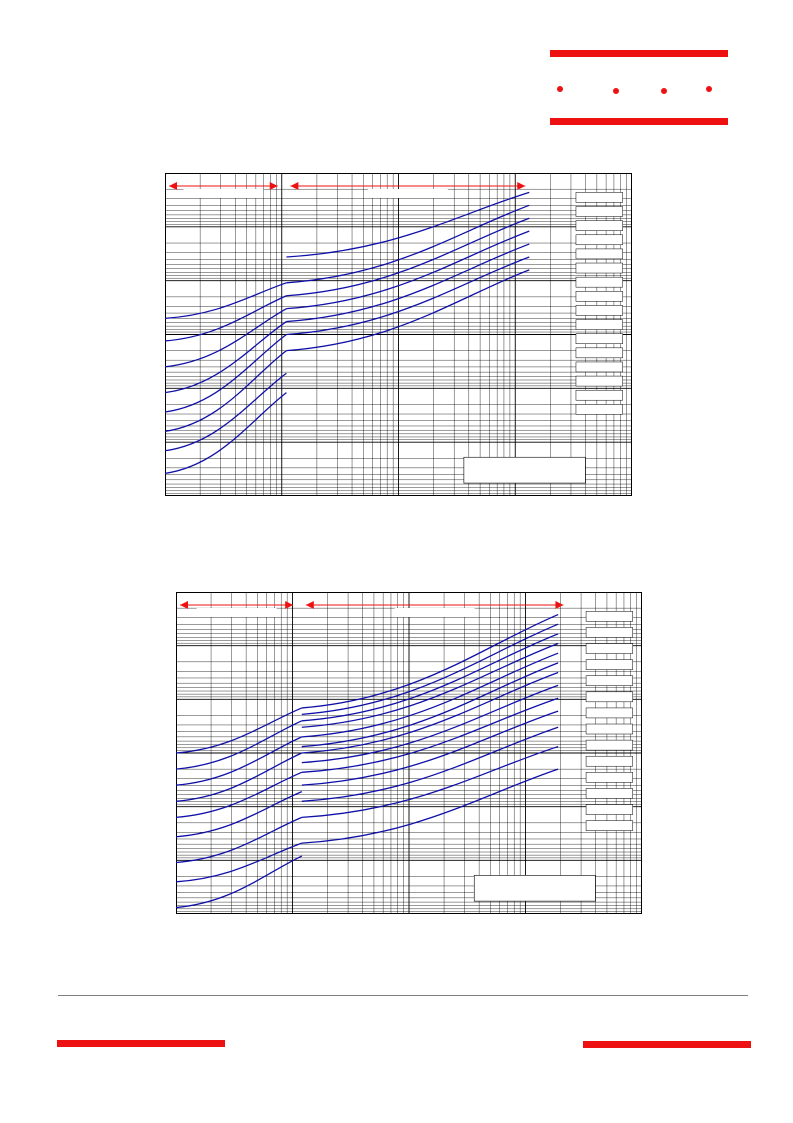 Image resolution: width=793 pixels, height=1123 pixels. I want to click on footer-right-bar, so click(667, 1044).